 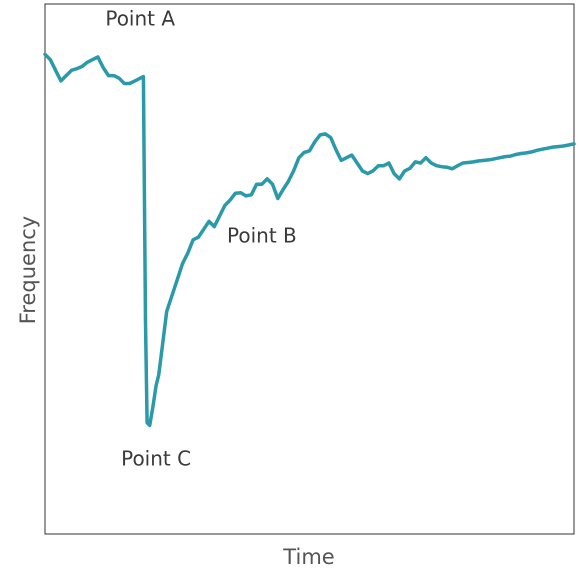 What do you see at coordinates (262, 236) in the screenshot?
I see `annotation-label: Point B` at bounding box center [262, 236].